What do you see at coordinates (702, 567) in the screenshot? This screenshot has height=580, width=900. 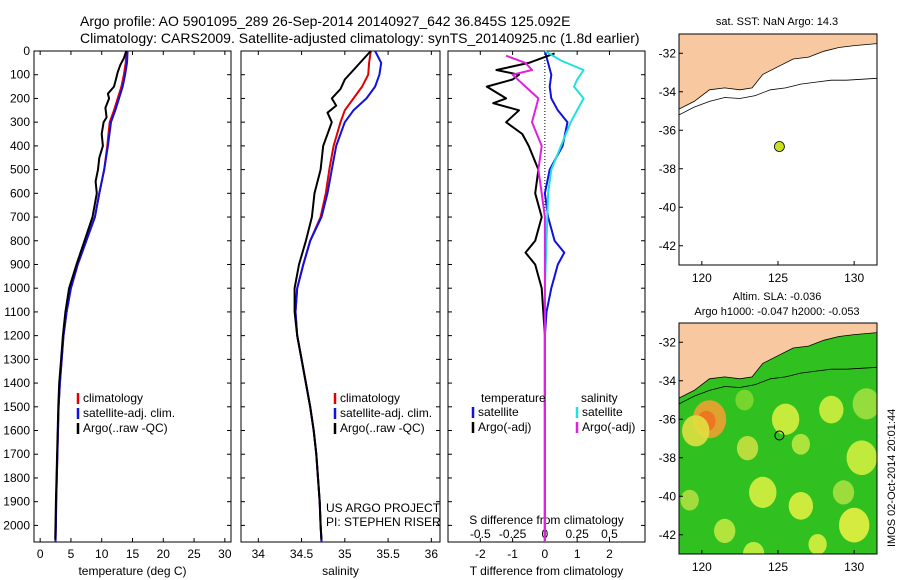 I see `sla-xtick-label: 120` at bounding box center [702, 567].